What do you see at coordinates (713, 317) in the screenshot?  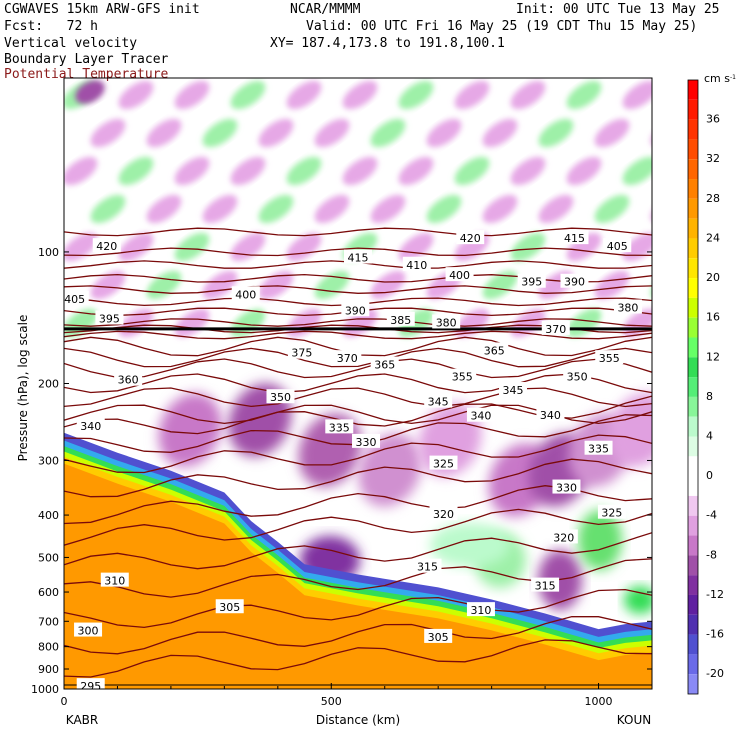 I see `colorbar-label: 16` at bounding box center [713, 317].